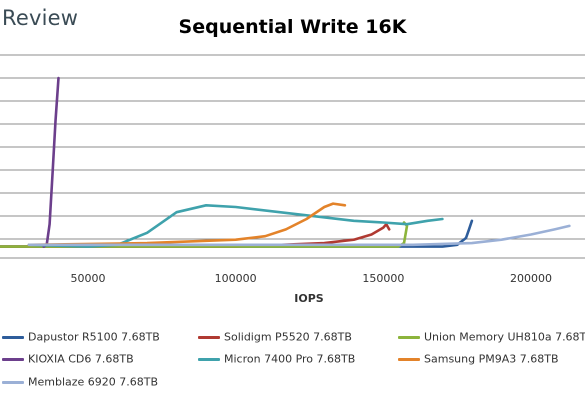 The image size is (585, 401). What do you see at coordinates (40, 18) in the screenshot?
I see `review-brand-logo: Review` at bounding box center [40, 18].